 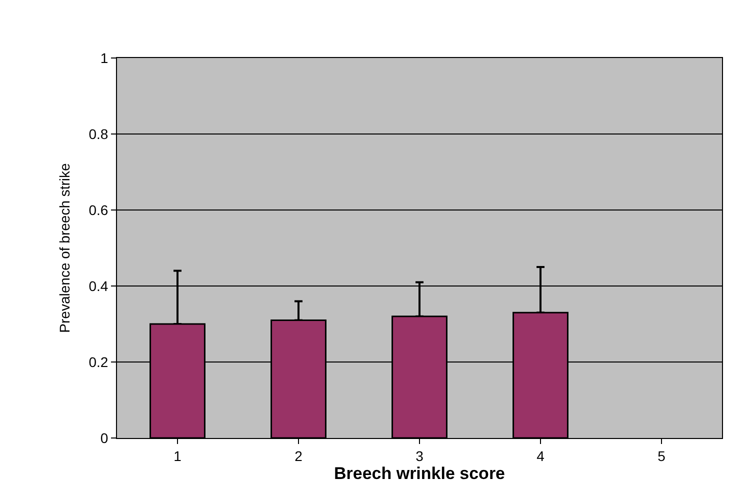 What do you see at coordinates (420, 474) in the screenshot?
I see `x-axis-title: Breech wrinkle score` at bounding box center [420, 474].